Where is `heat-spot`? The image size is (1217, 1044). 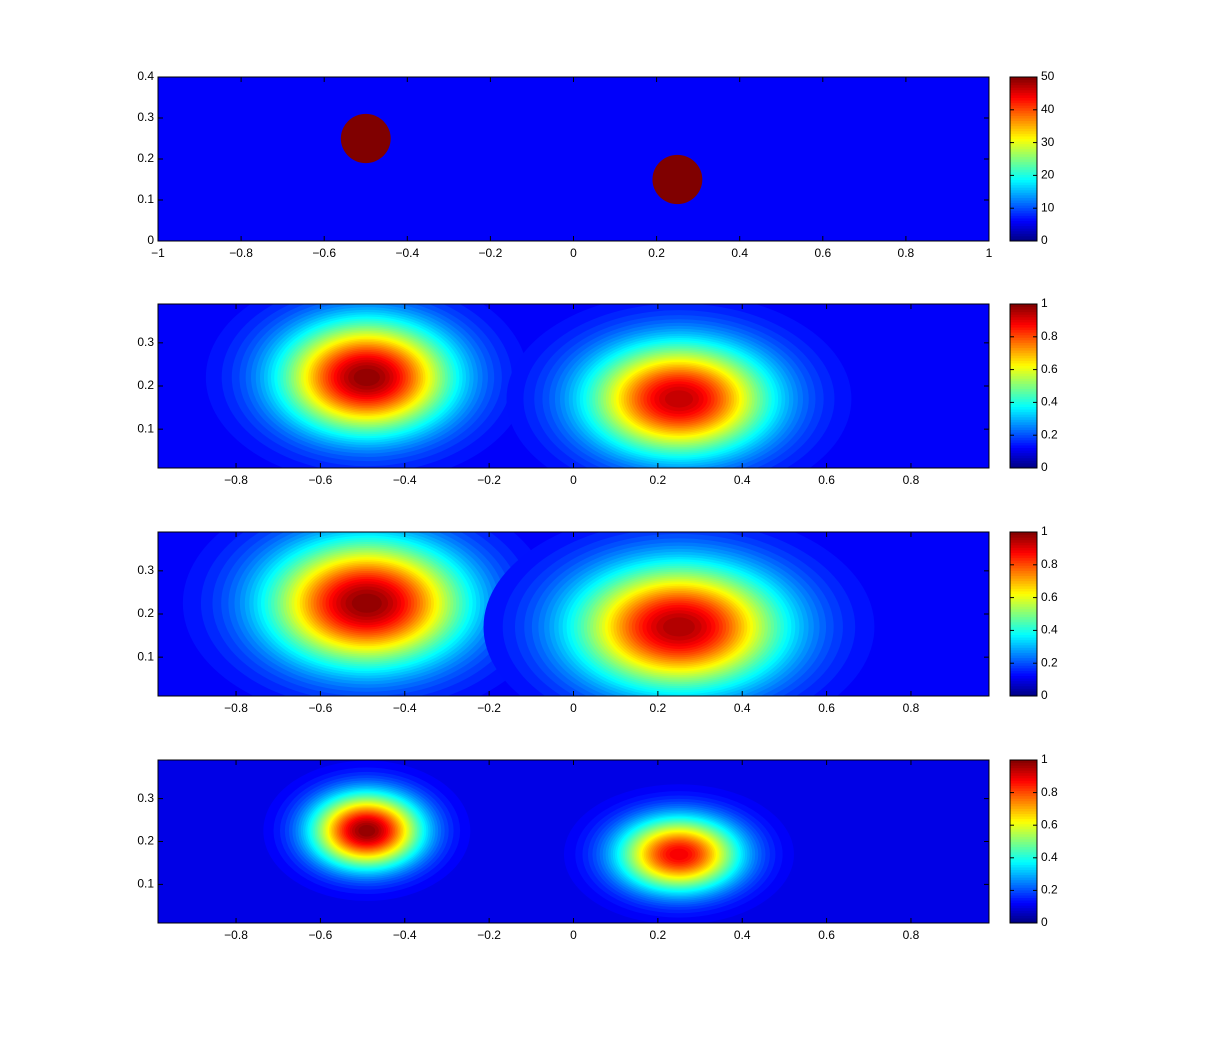
heat-spot is located at coordinates (366, 386).